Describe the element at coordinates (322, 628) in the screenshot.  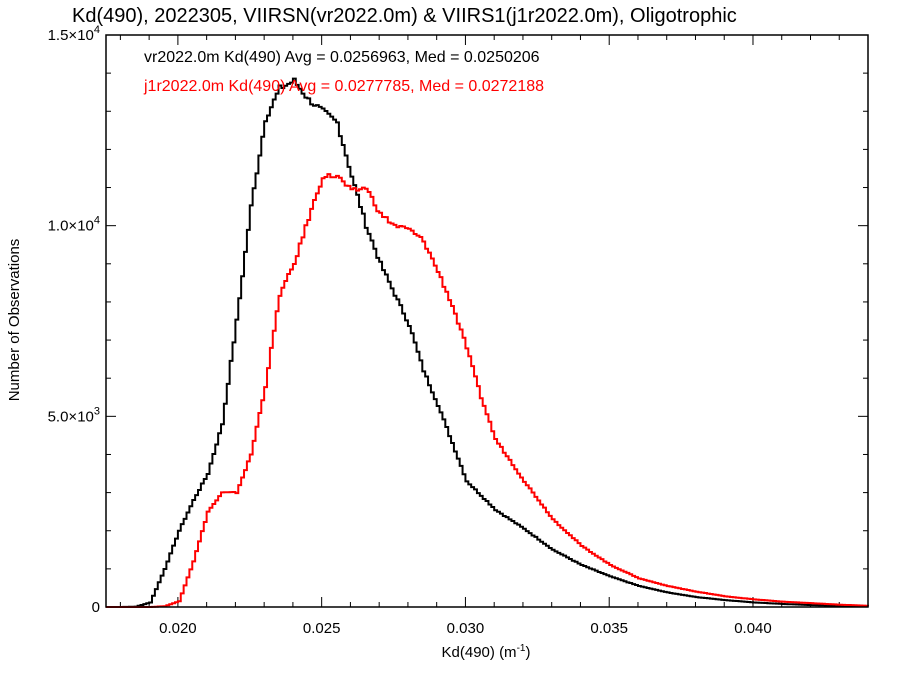
I see `x-tick-label: 0.025` at that location.